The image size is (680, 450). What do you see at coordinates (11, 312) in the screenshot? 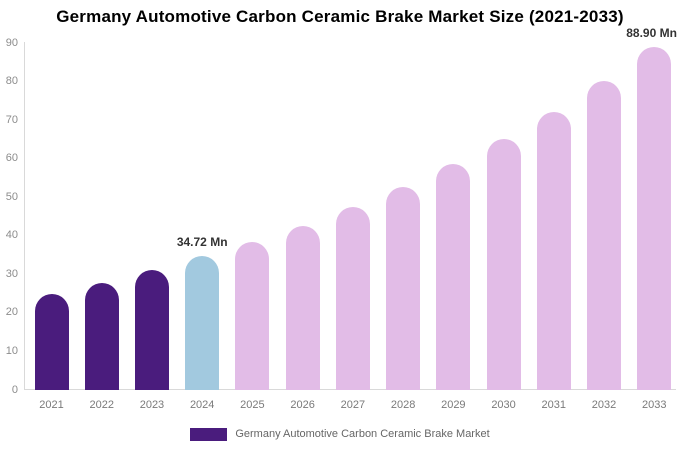
I see `y-tick-label: 20` at bounding box center [11, 312].